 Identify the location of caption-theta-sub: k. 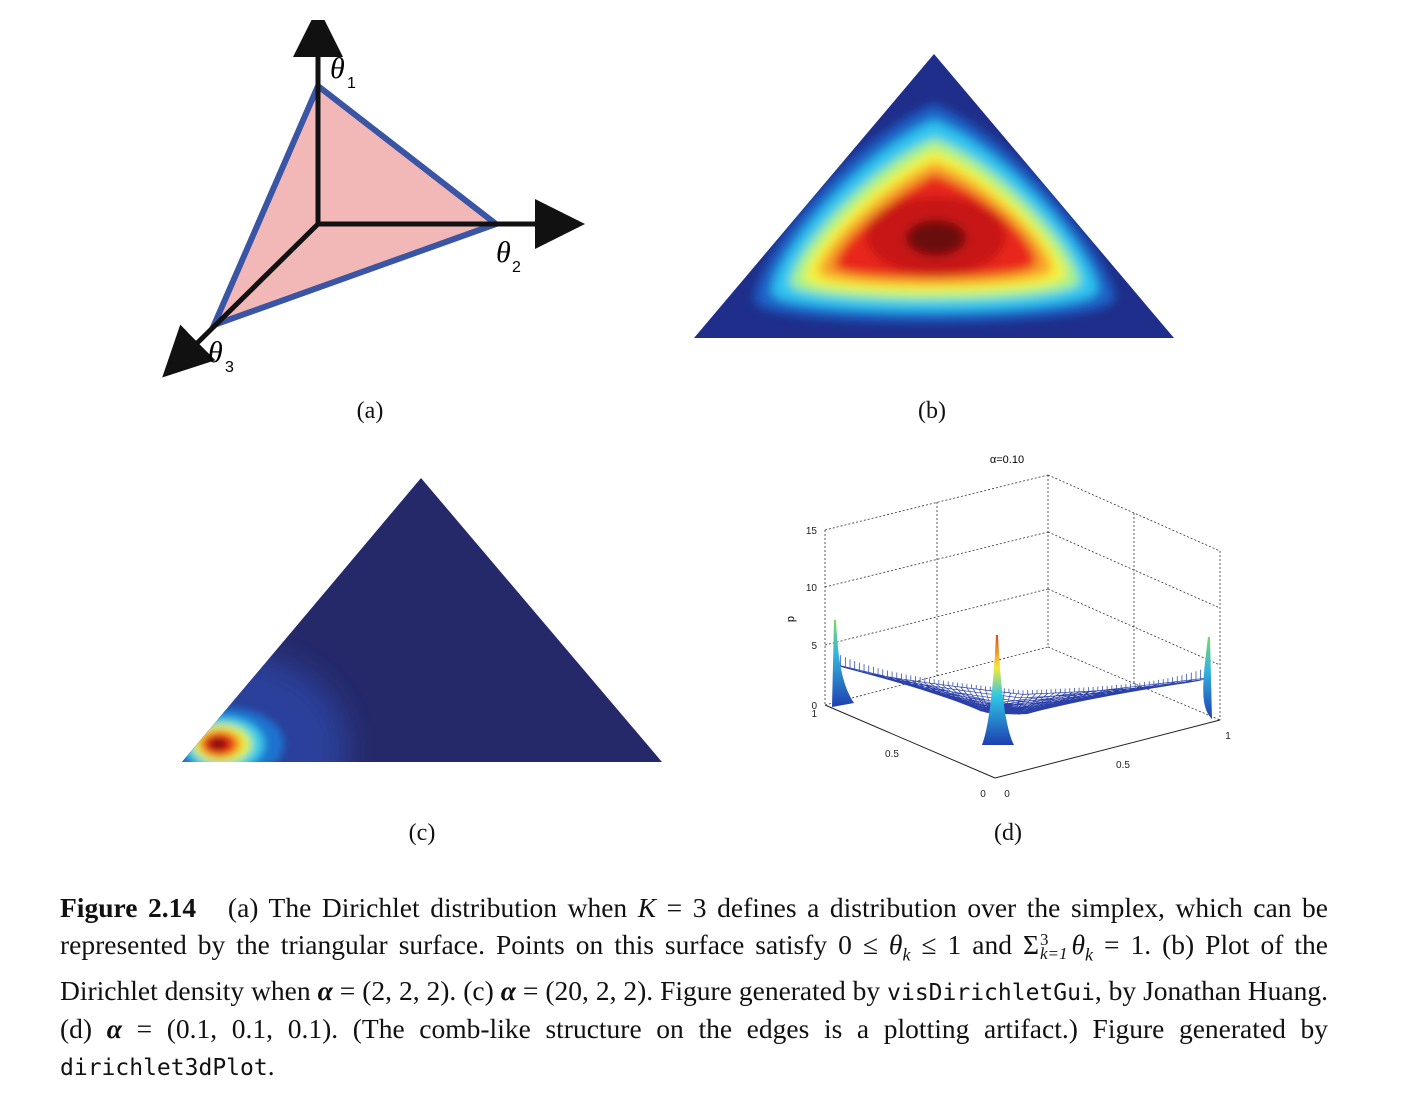
(906, 954).